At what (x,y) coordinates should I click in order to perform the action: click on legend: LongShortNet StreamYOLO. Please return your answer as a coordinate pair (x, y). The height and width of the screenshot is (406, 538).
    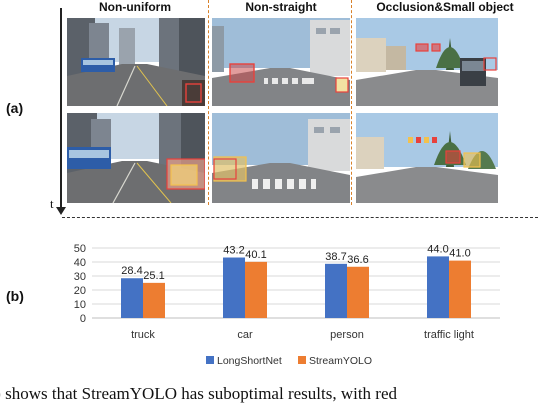
    Looking at the image, I should click on (289, 361).